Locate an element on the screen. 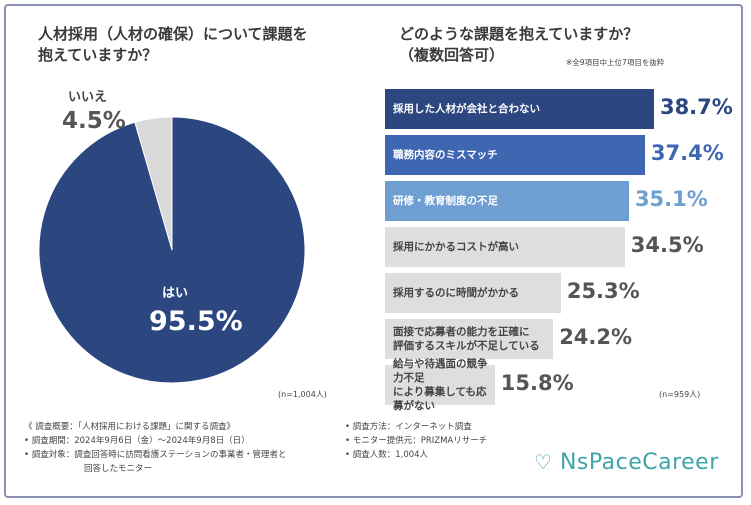  bar-1: 採用した人材が会社と合わない is located at coordinates (519, 109).